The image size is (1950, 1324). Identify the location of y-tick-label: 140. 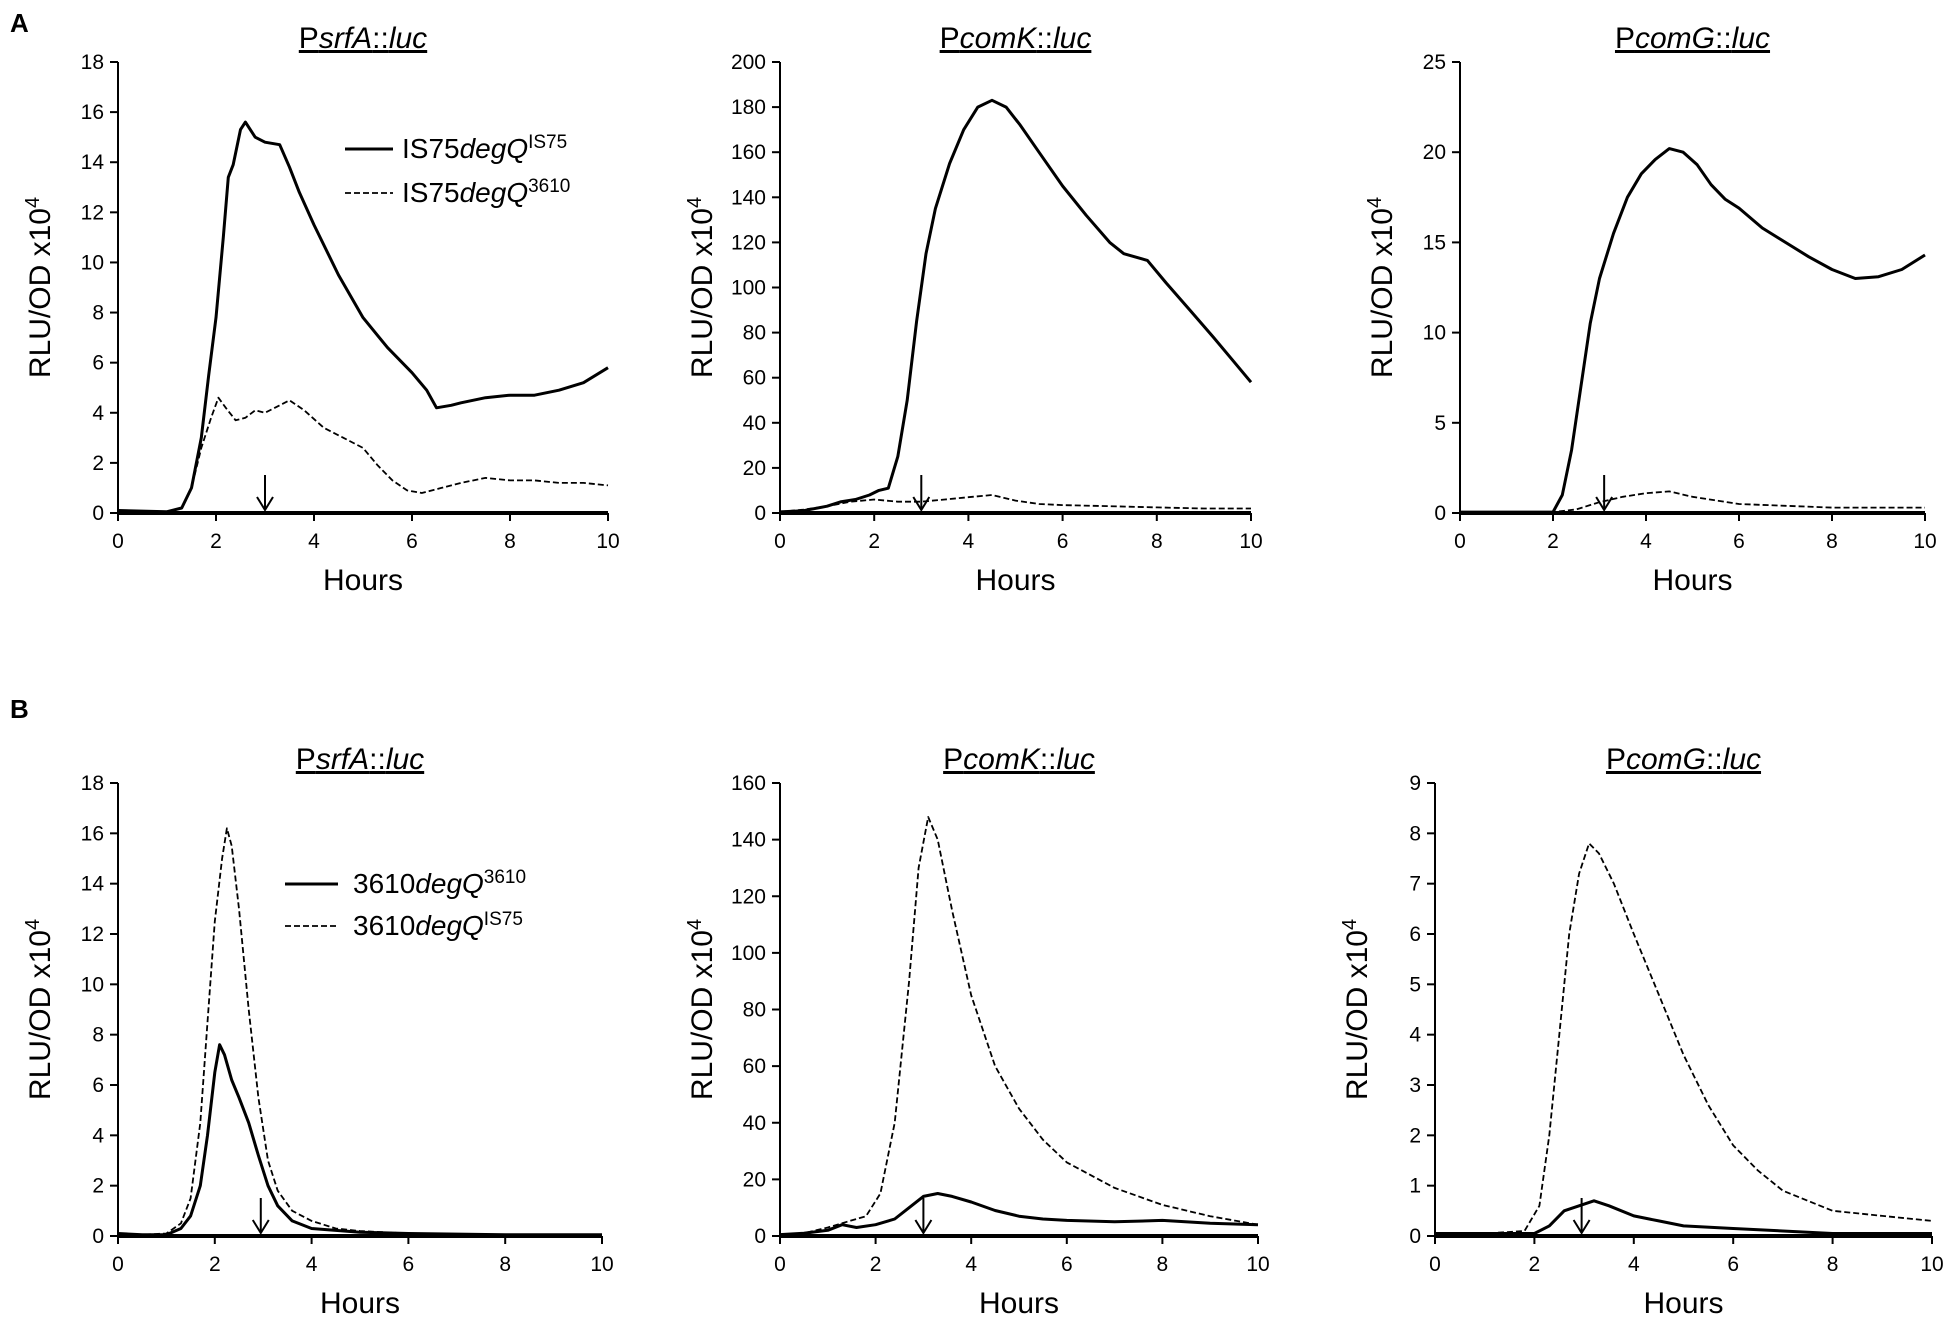
(748, 197).